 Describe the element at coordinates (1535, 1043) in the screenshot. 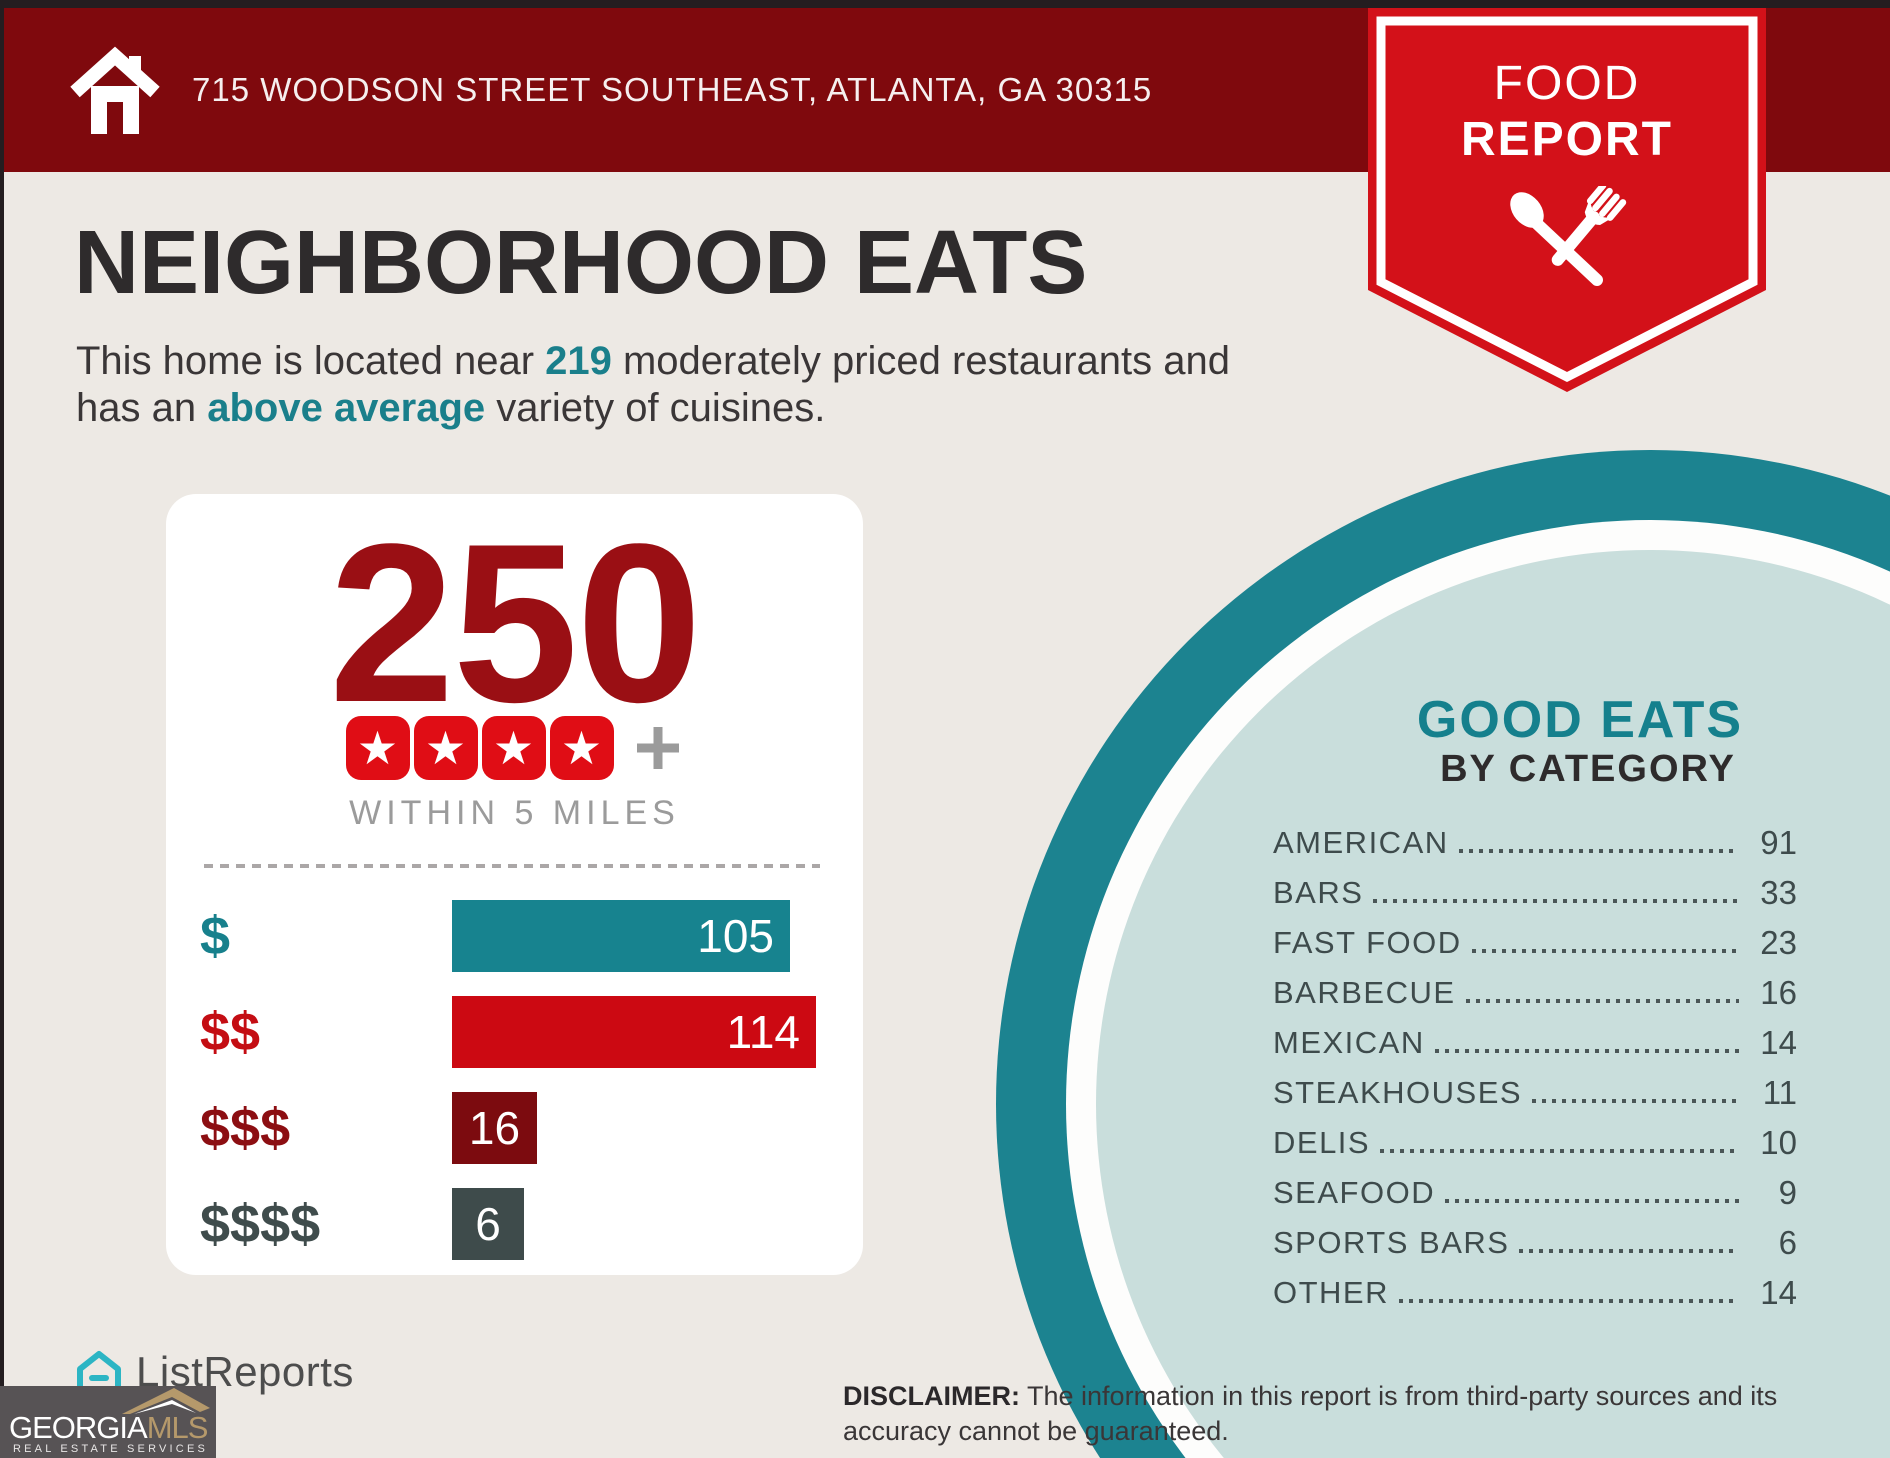

I see `category-row: MEXICAN 14` at that location.